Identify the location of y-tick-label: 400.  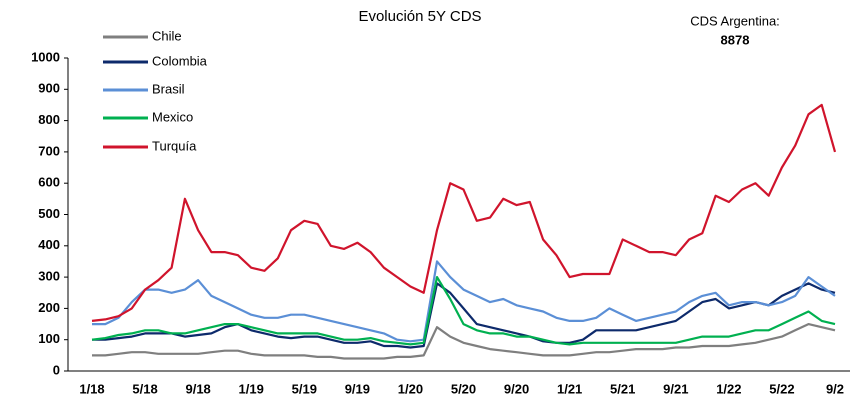
(49, 244).